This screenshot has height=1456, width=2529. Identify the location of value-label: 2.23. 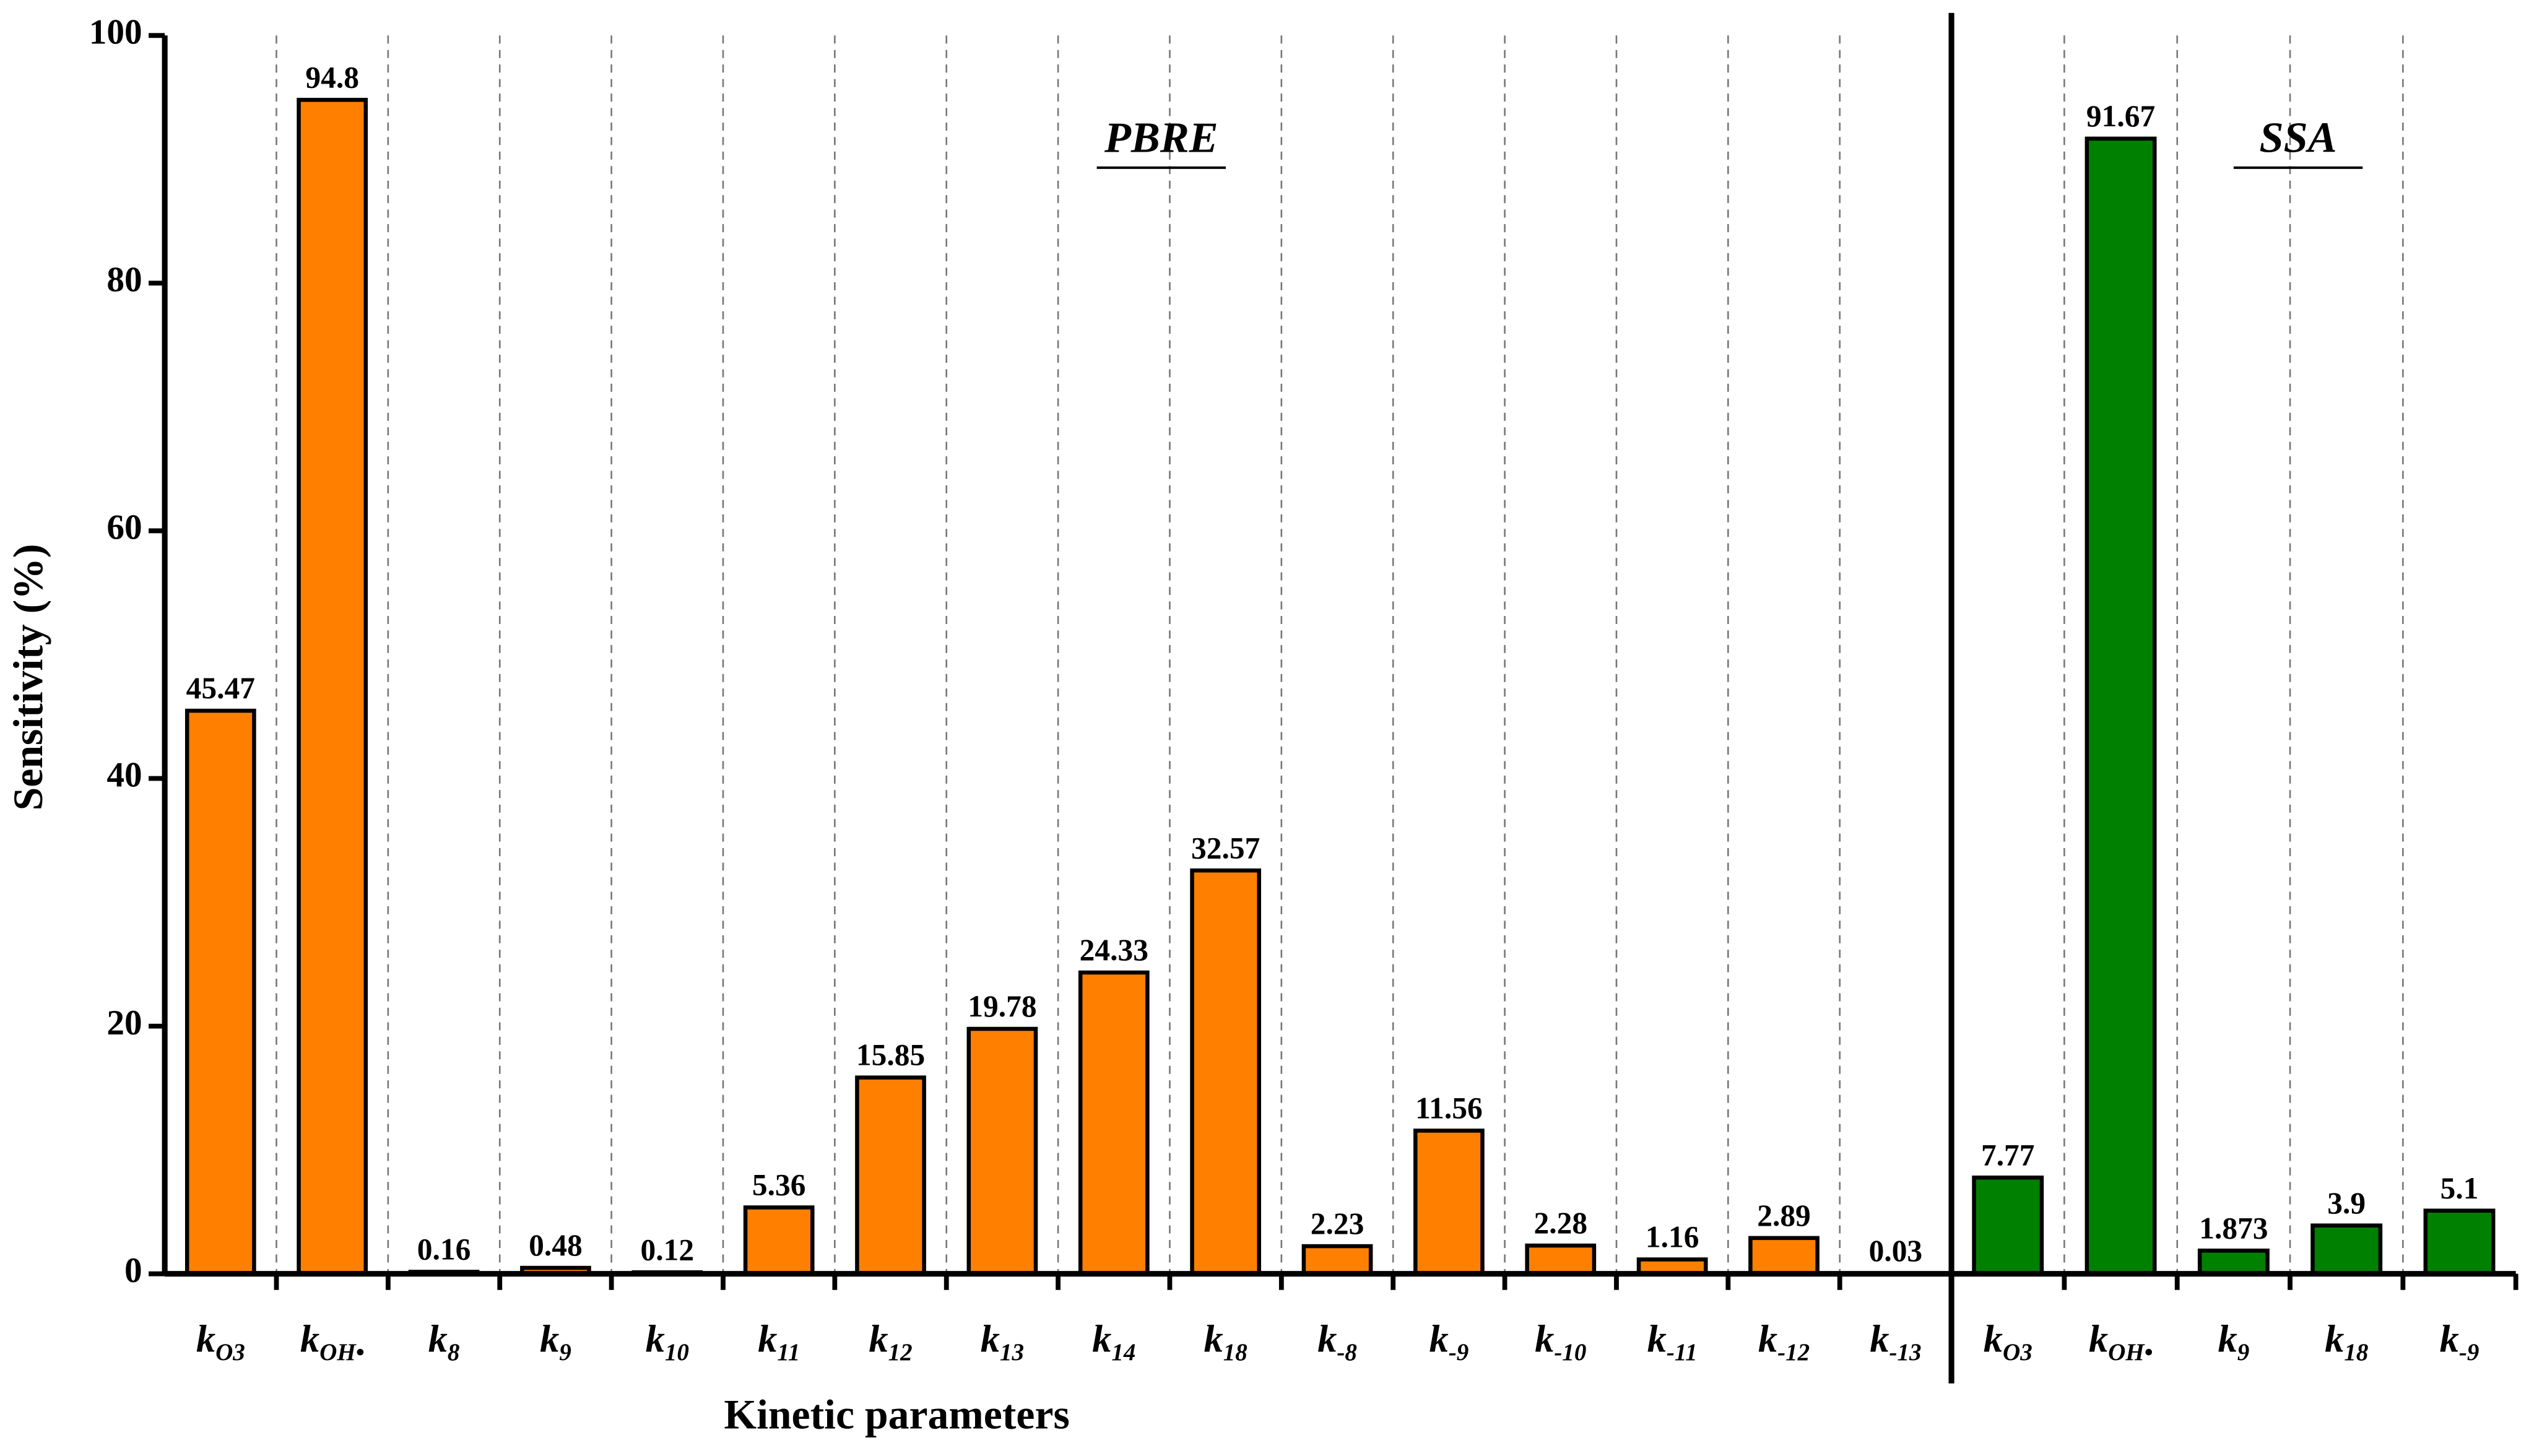
(1337, 1224).